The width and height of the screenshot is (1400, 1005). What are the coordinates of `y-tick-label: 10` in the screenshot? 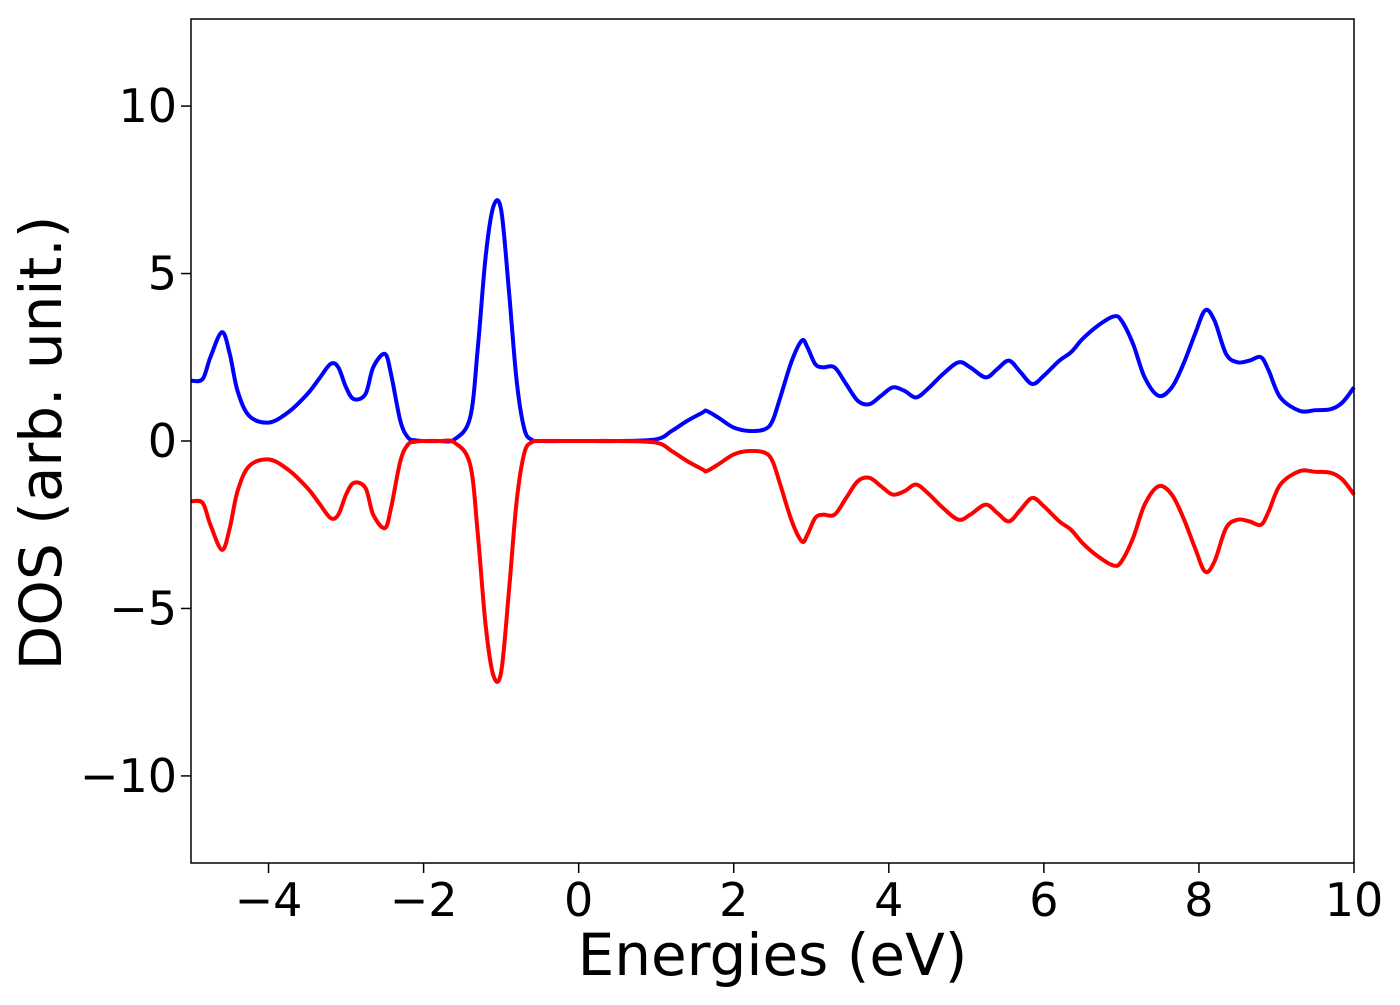 It's located at (147, 106).